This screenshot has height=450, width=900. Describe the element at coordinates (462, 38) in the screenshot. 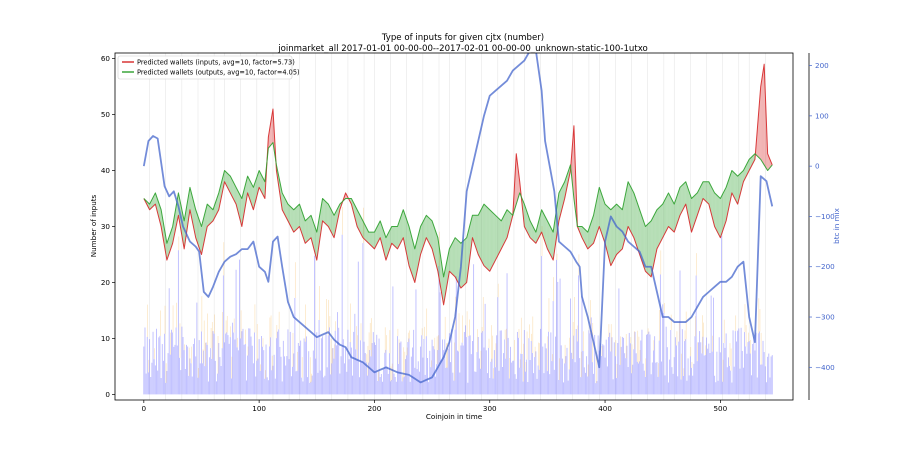

I see `chart-title: Type of inputs for given cjtx (number)` at that location.